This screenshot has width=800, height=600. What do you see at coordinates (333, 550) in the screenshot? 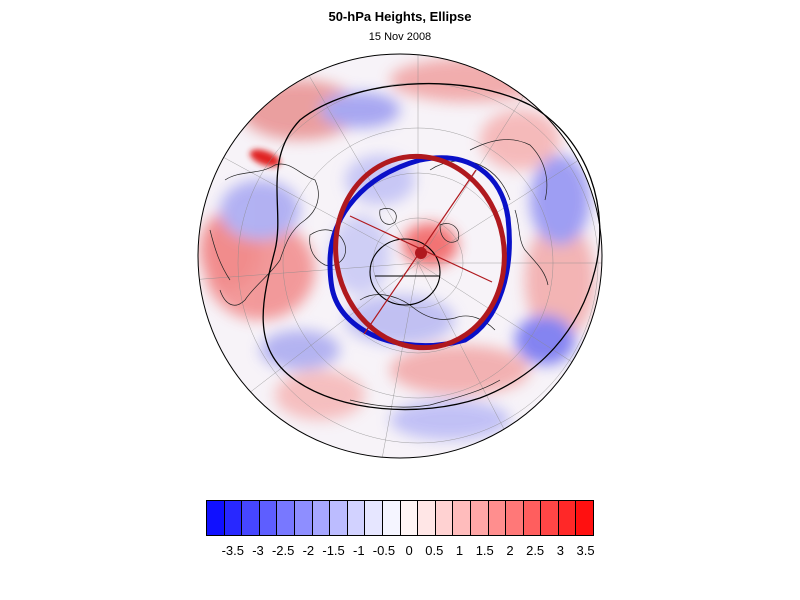
I see `colorbar-tick-label: -1.5` at bounding box center [333, 550].